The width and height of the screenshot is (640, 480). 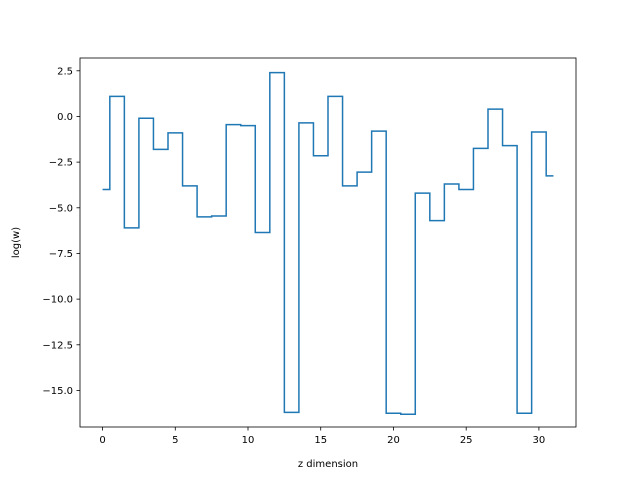 I want to click on y-tick-label: −15.0, so click(x=57, y=391).